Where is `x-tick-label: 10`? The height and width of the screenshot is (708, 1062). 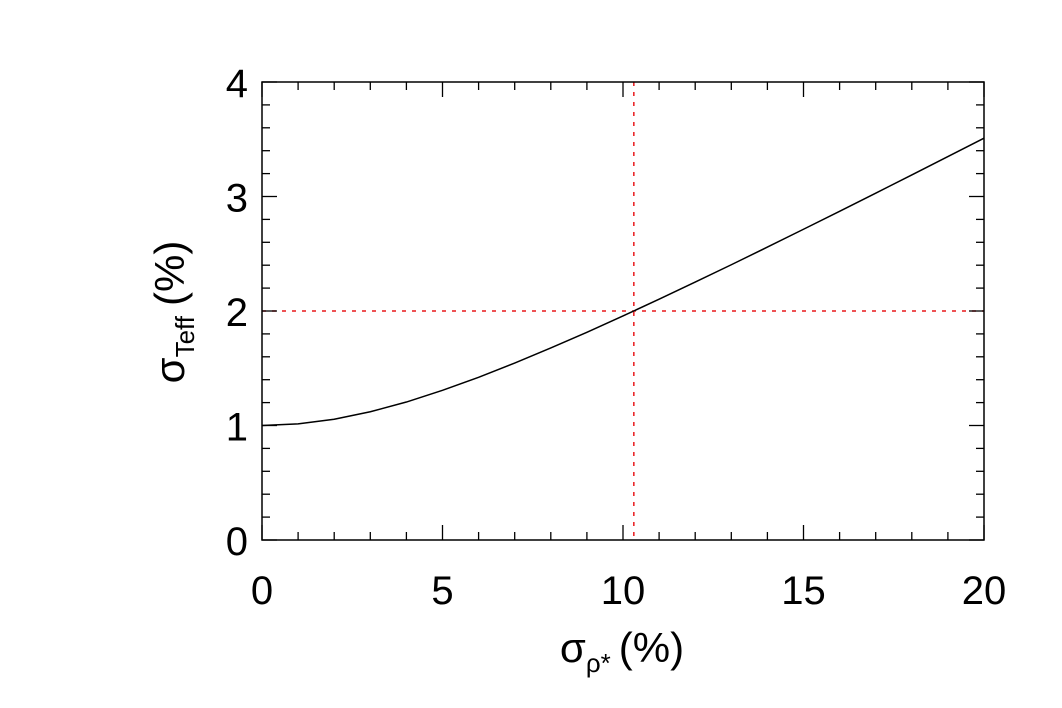
x-tick-label: 10 is located at coordinates (623, 591).